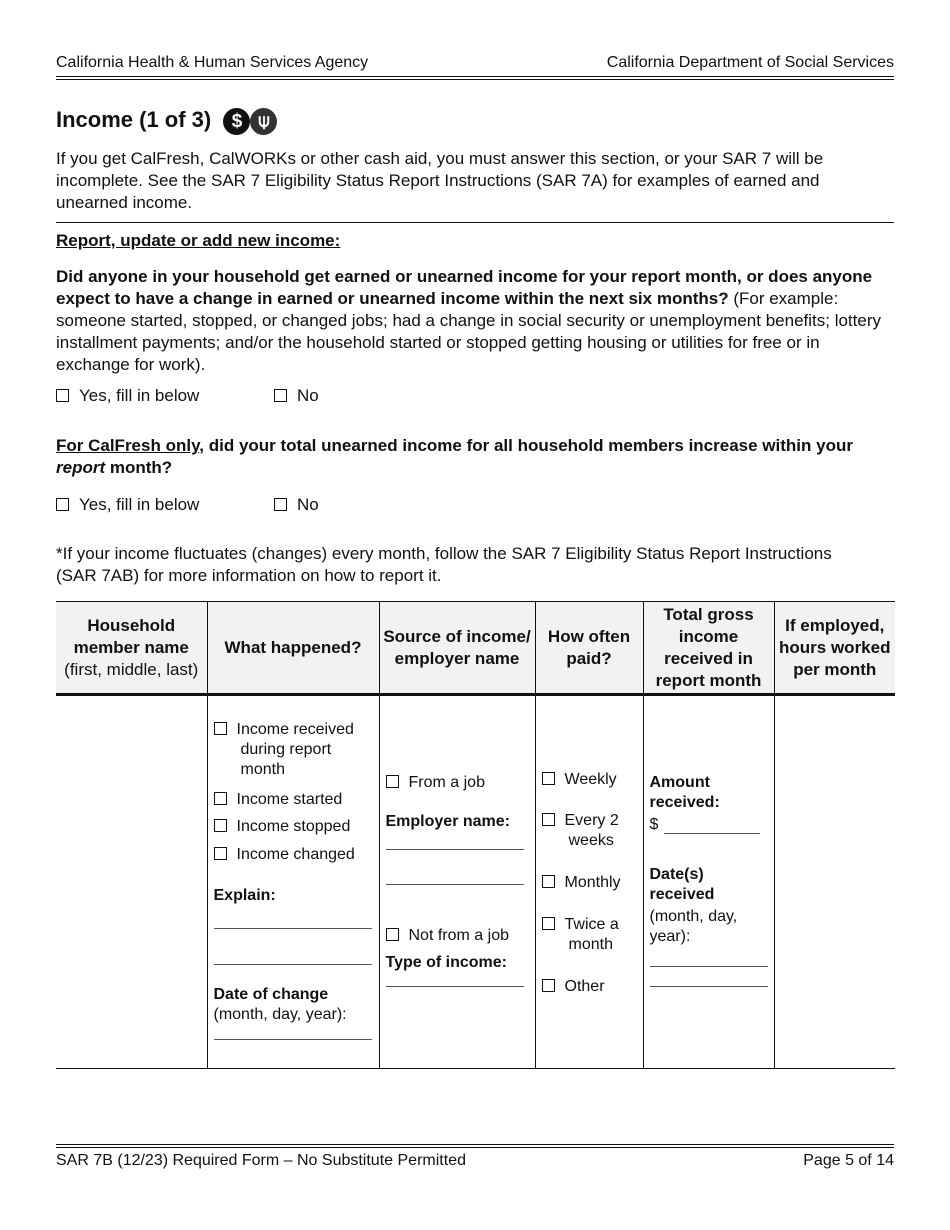  What do you see at coordinates (134, 119) in the screenshot?
I see `title-text: Income (1 of 3)` at bounding box center [134, 119].